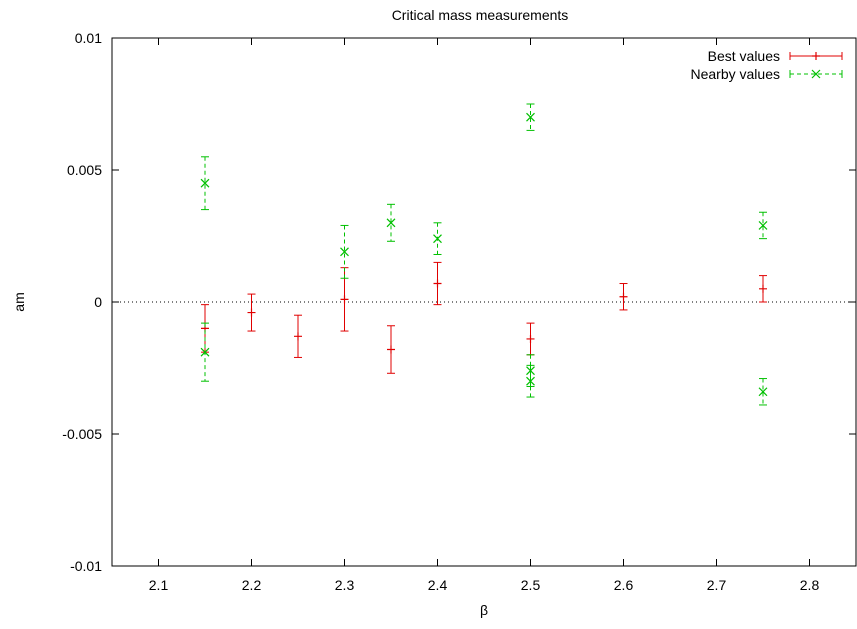 This screenshot has height=629, width=857. Describe the element at coordinates (88, 38) in the screenshot. I see `y-tick-label: 0.01` at that location.